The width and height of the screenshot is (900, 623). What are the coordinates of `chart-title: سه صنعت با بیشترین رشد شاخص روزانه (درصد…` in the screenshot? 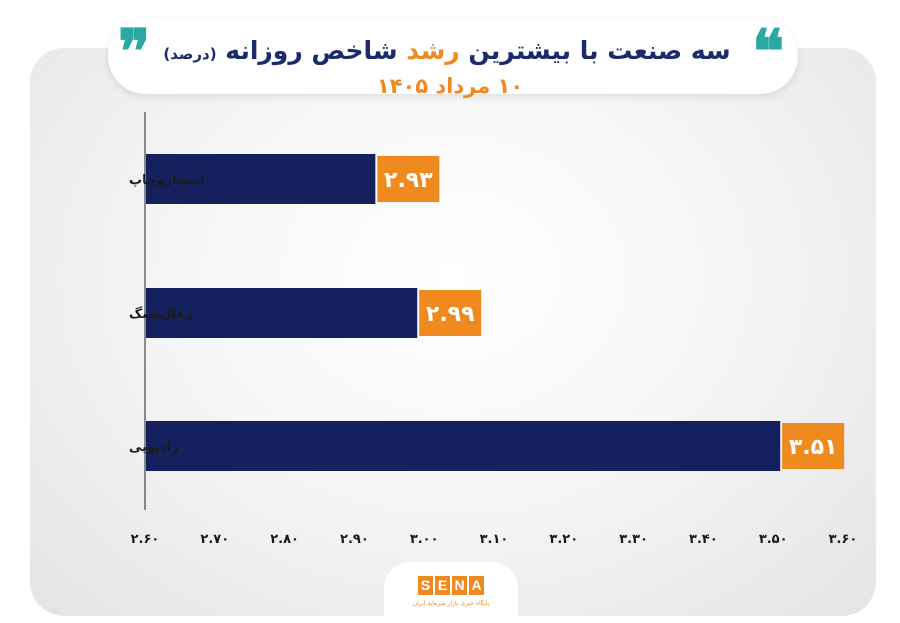 It's located at (447, 51).